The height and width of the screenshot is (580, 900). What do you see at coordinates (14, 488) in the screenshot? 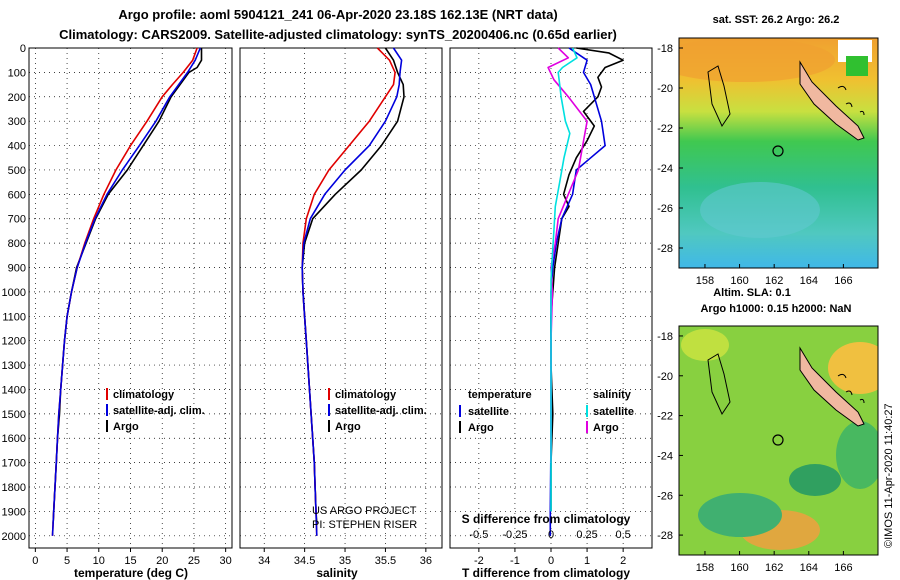
I see `depth-tick-label: 1800` at bounding box center [14, 488].